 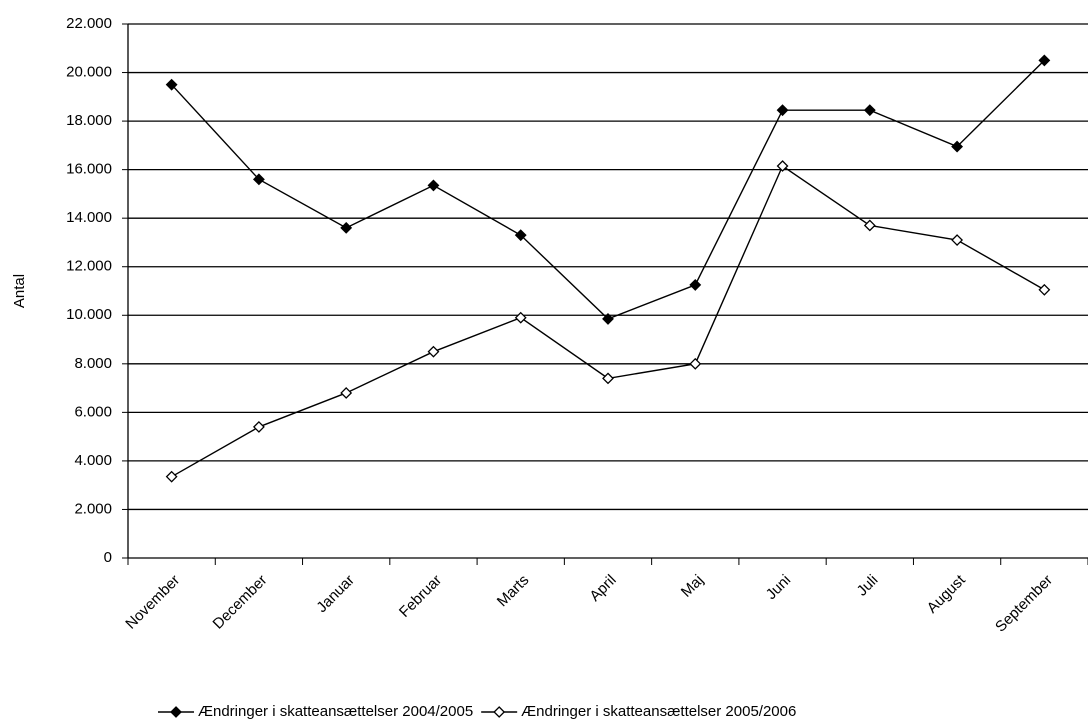 What do you see at coordinates (89, 169) in the screenshot?
I see `y-tick-label: 16.000` at bounding box center [89, 169].